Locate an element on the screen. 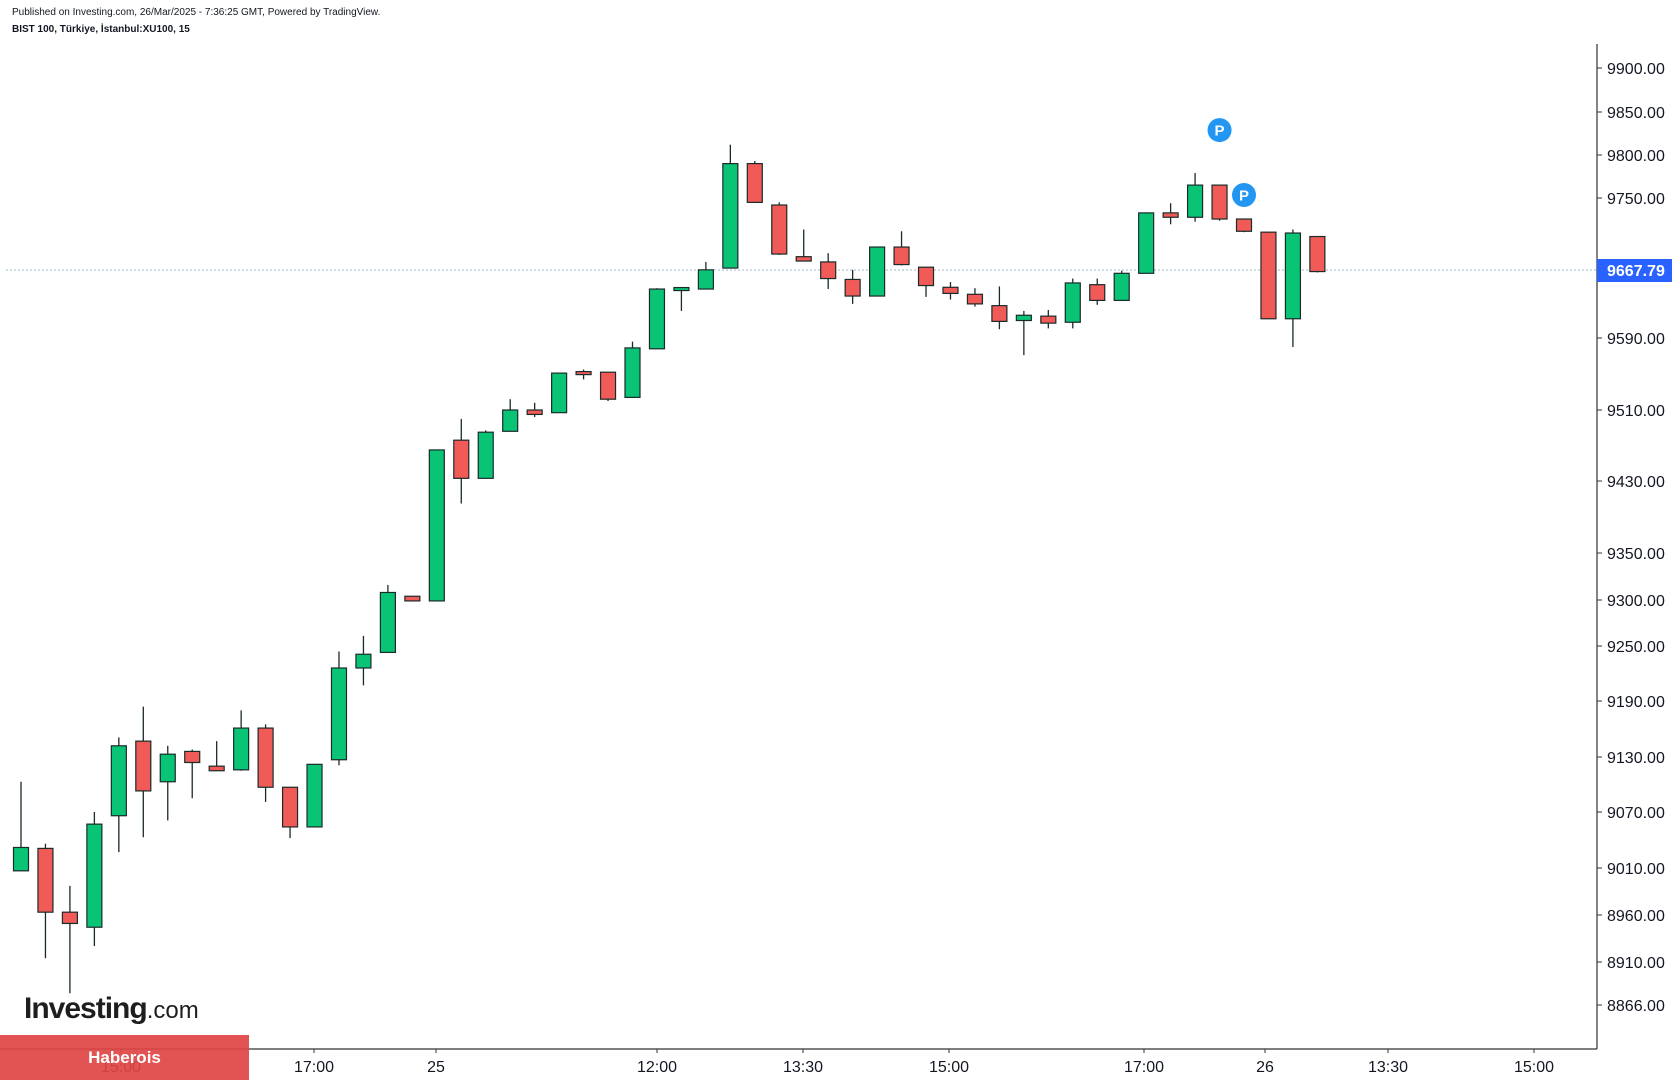  haberois-watermark: Haberois is located at coordinates (124, 1057).